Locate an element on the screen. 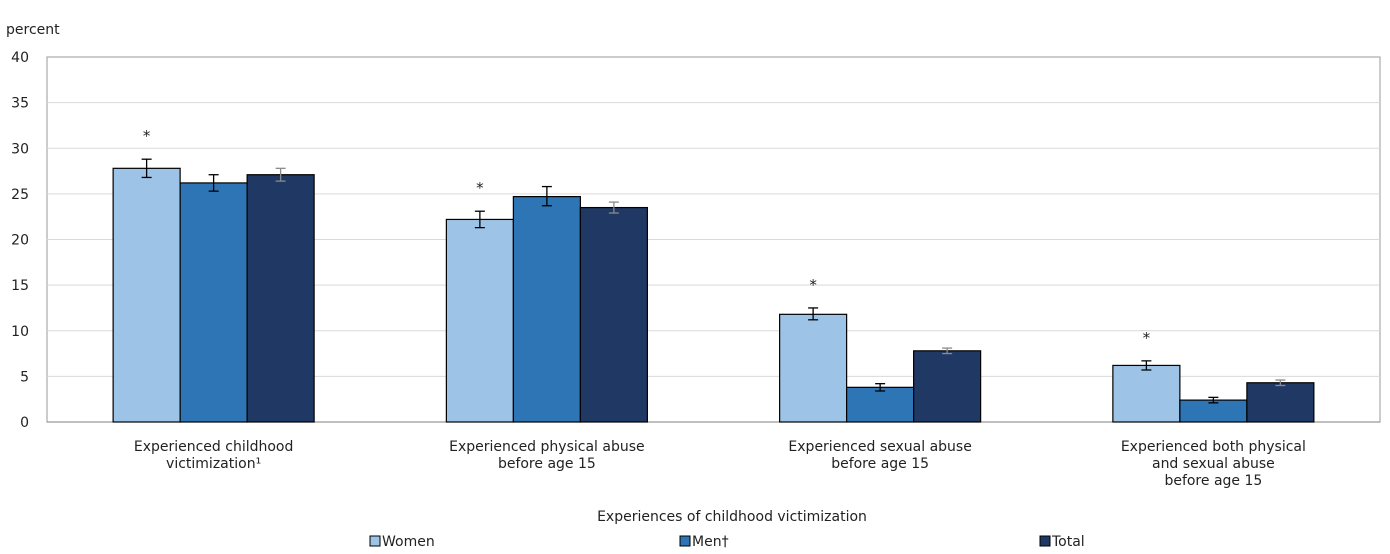  y-tick-label: 30 is located at coordinates (20, 149).